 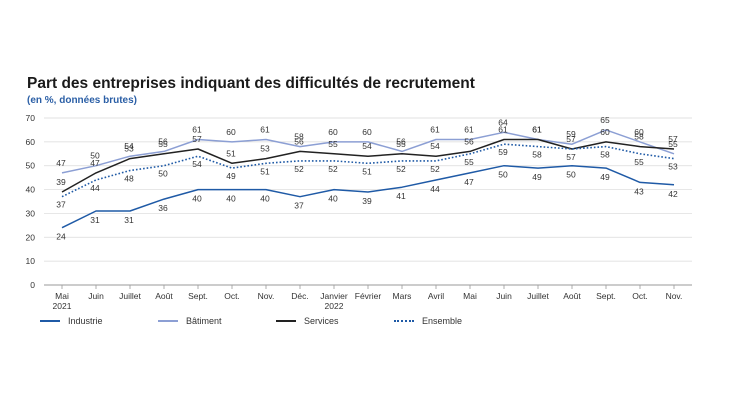 I want to click on legend-label: Ensemble, so click(x=442, y=321).